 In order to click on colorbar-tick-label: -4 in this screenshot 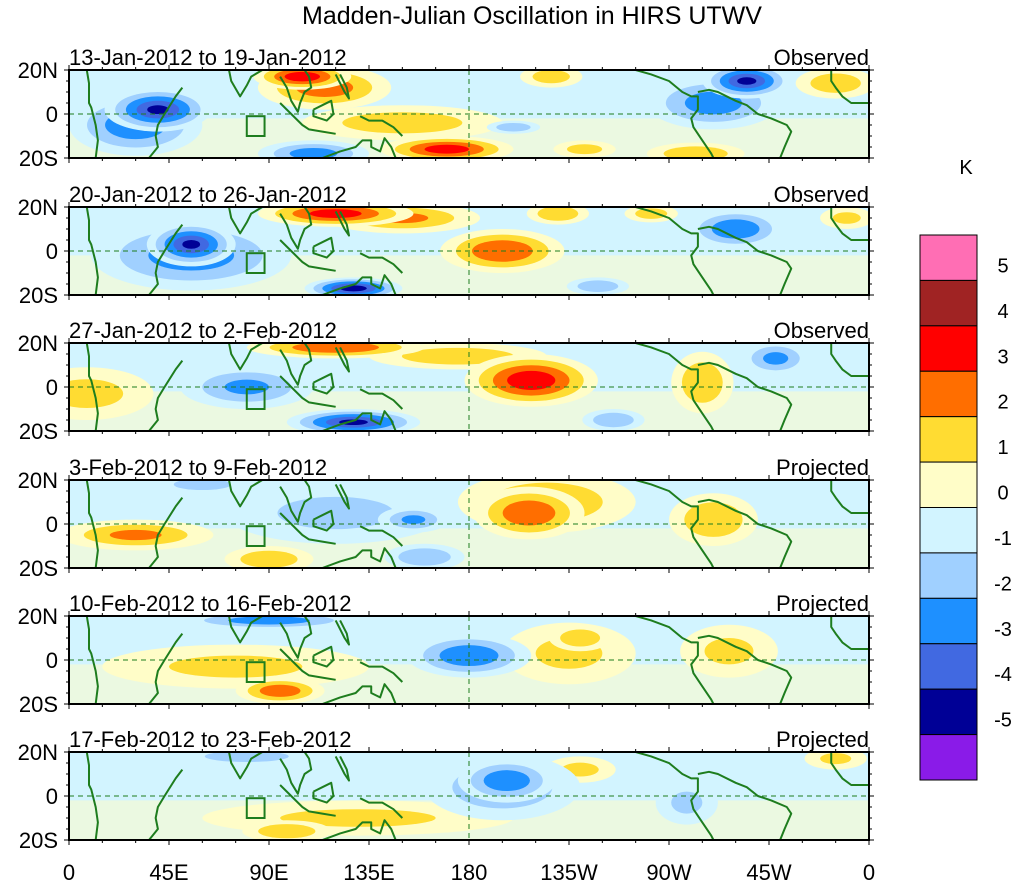, I will do `click(1003, 675)`.